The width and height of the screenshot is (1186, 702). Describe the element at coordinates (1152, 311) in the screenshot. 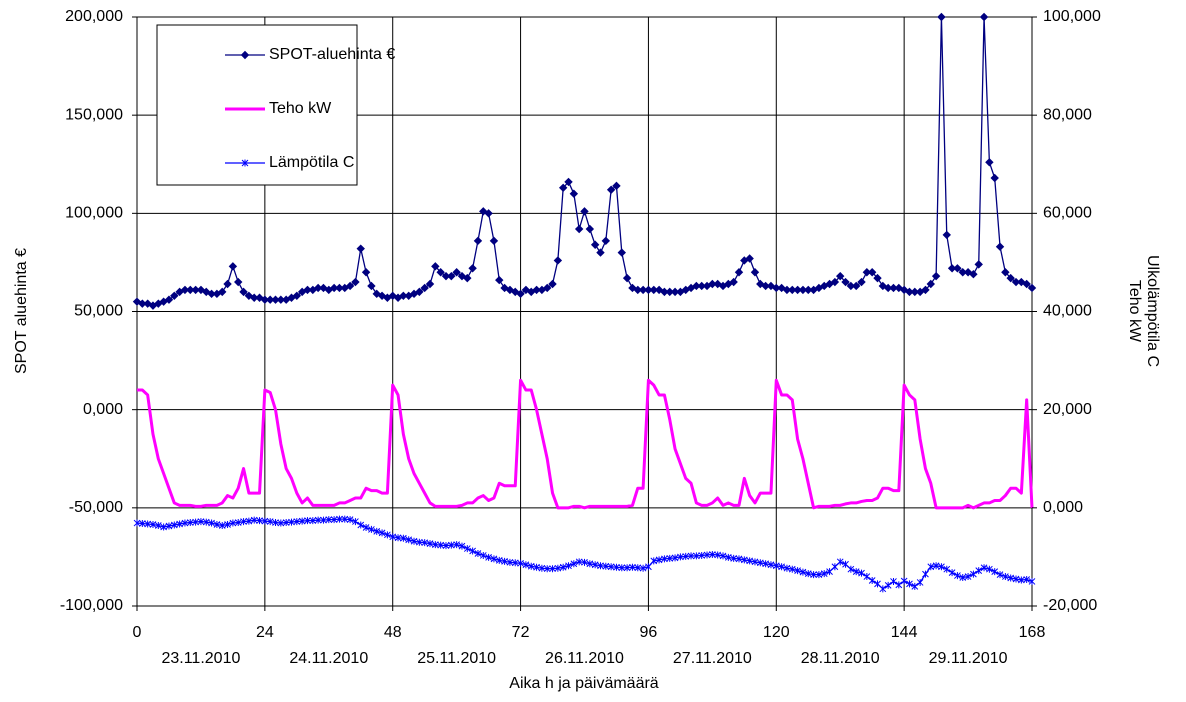

I see `y2-axis-title: Ulkolämpötila C` at that location.